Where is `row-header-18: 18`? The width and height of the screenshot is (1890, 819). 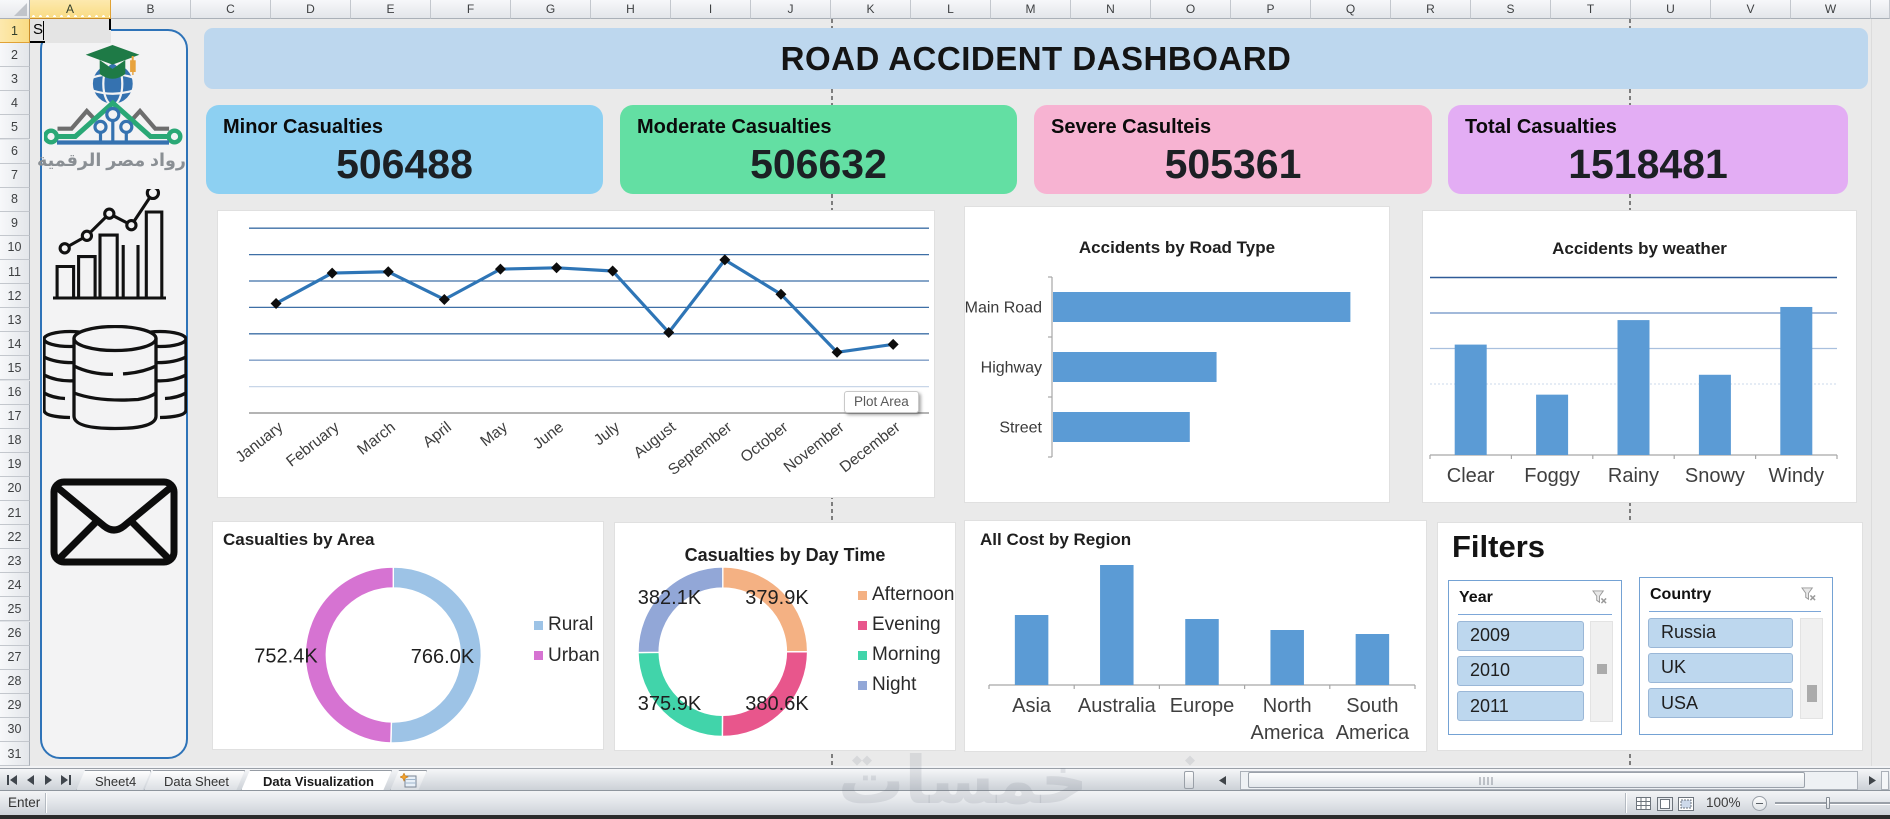
row-header-18: 18 is located at coordinates (15, 440).